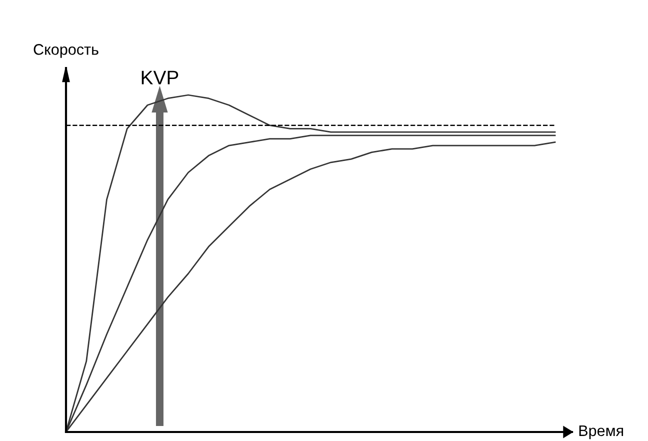  Describe the element at coordinates (160, 77) in the screenshot. I see `text: KVP` at that location.